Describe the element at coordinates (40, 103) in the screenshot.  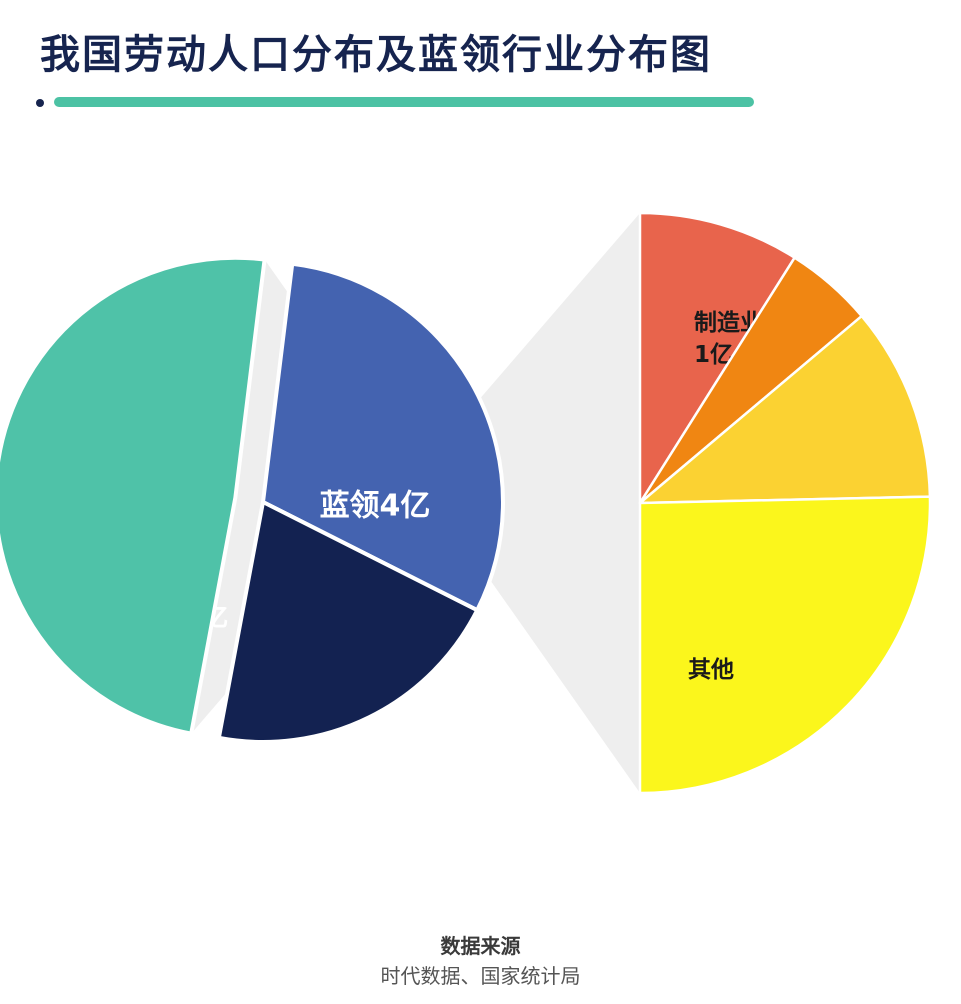
I see `title-underline-dot` at that location.